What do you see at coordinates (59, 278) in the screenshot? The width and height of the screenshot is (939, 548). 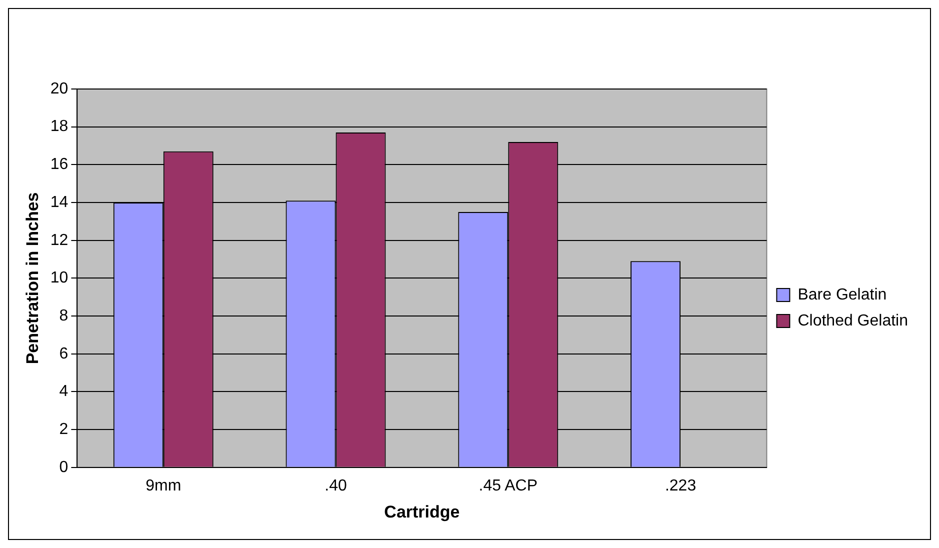 I see `y-tick-label: 10` at bounding box center [59, 278].